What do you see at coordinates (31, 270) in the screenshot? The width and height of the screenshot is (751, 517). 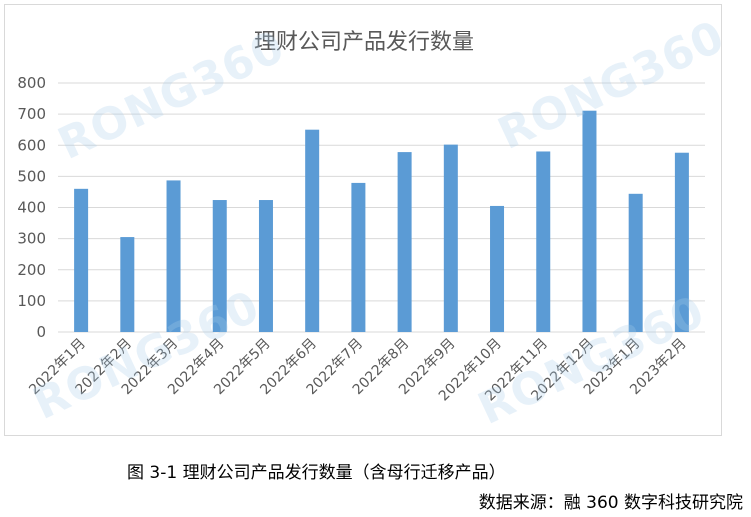 I see `y-tick-label: 200` at bounding box center [31, 270].